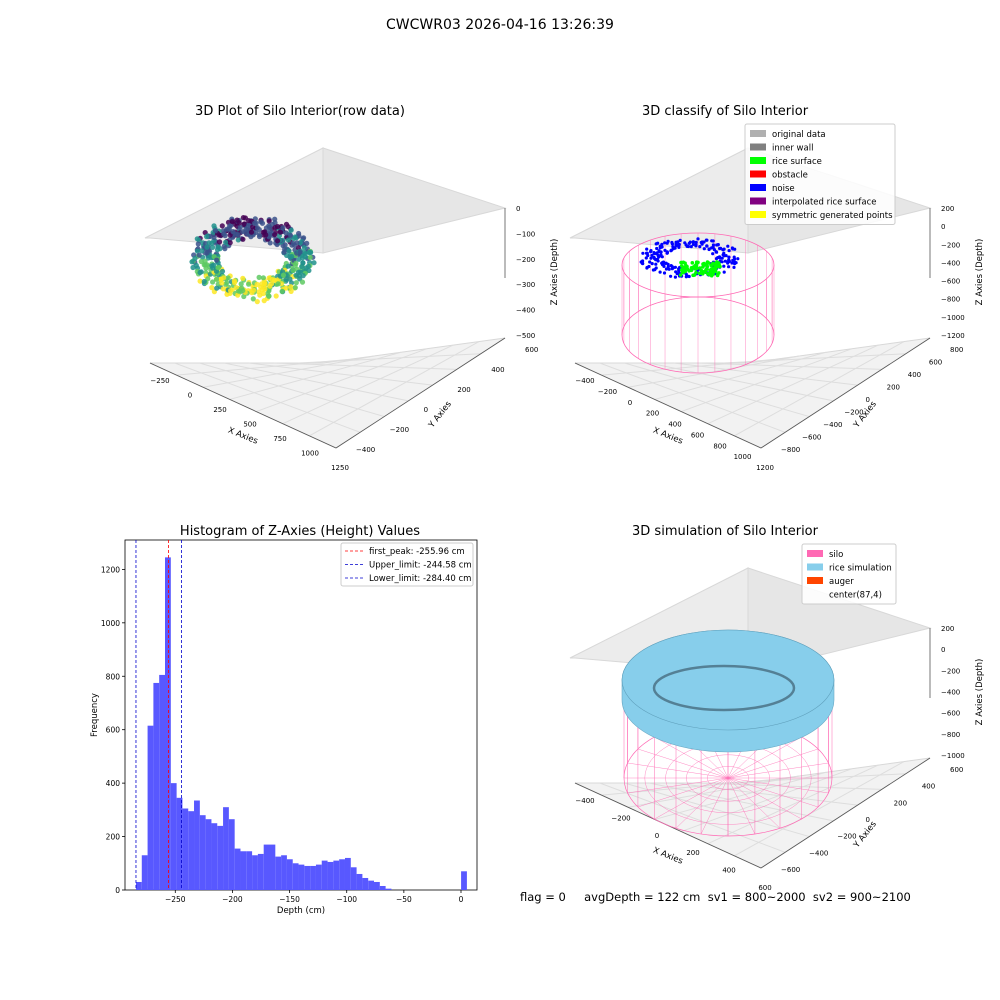 The image size is (1000, 1000). What do you see at coordinates (426, 410) in the screenshot?
I see `panel1-y-tick-label: 0` at bounding box center [426, 410].